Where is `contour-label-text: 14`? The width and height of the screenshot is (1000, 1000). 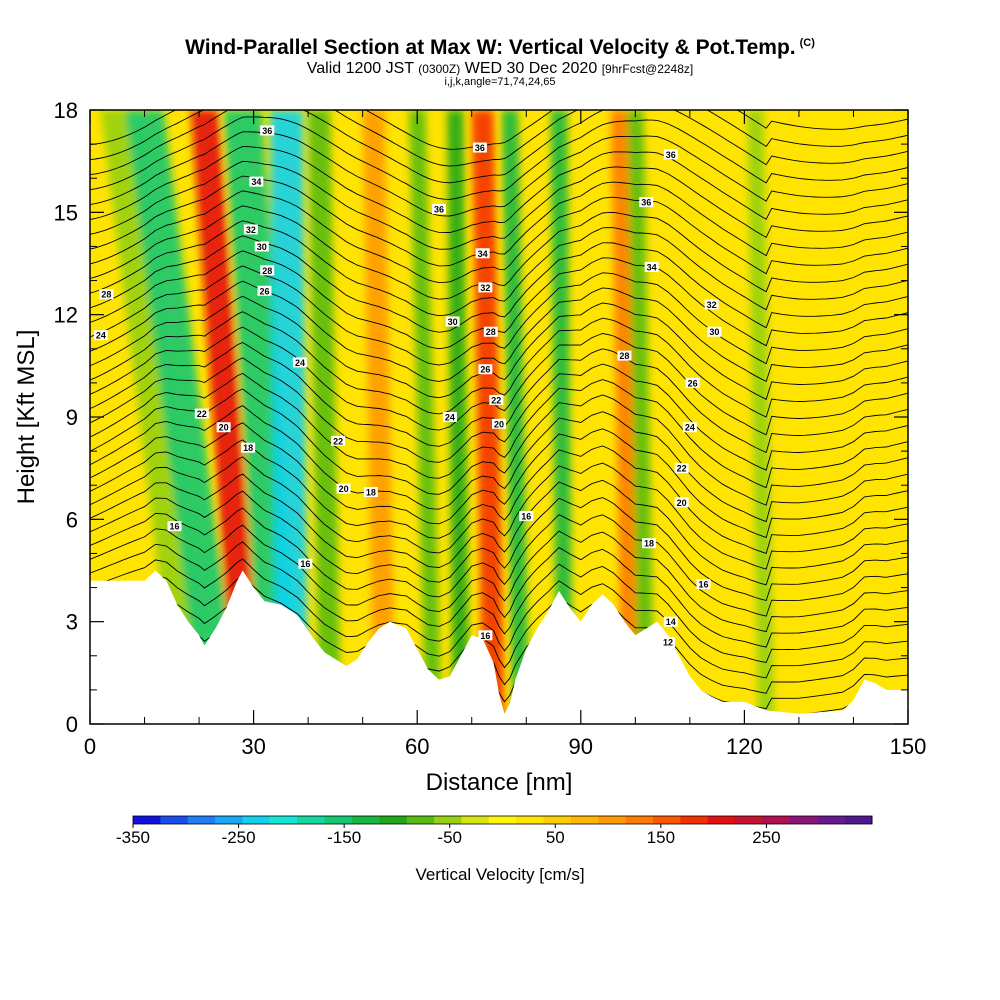 contour-label-text: 14 is located at coordinates (671, 622).